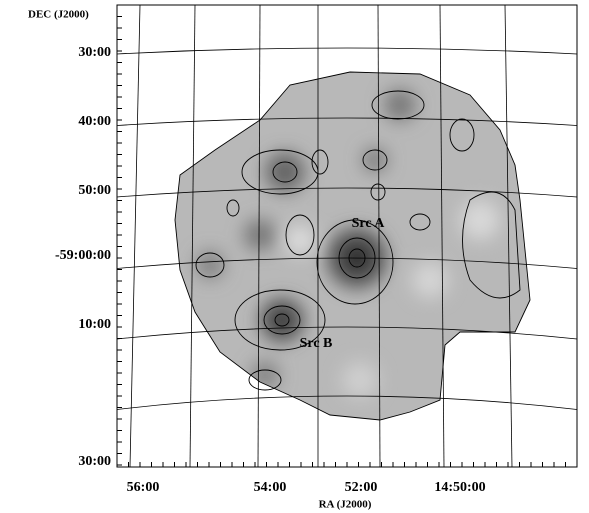 The width and height of the screenshot is (589, 513). What do you see at coordinates (270, 487) in the screenshot?
I see `x-tick-label: 54:00` at bounding box center [270, 487].